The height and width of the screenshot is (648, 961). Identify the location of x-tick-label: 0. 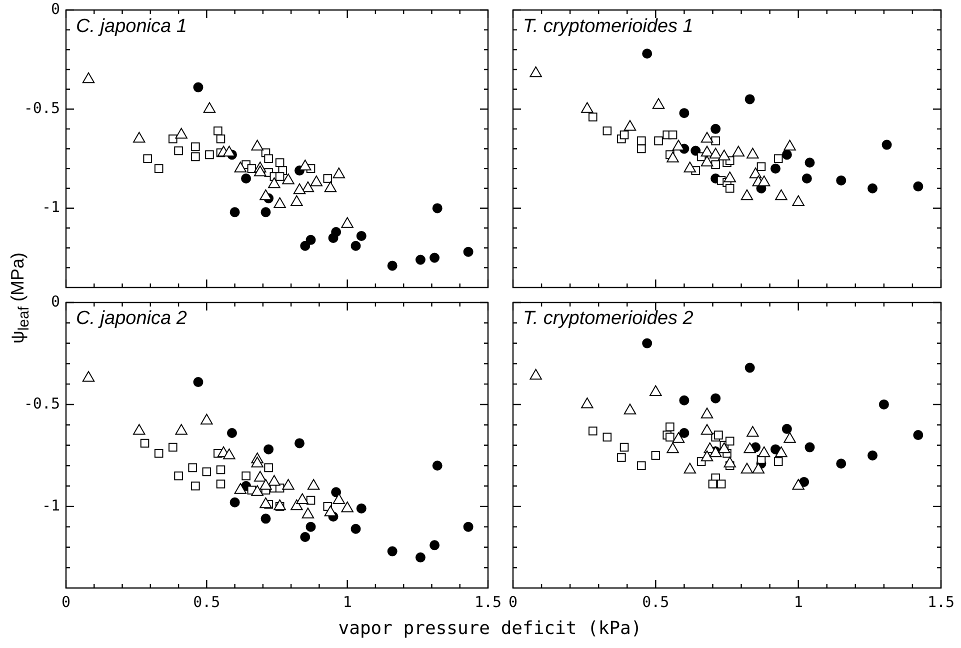
(513, 601).